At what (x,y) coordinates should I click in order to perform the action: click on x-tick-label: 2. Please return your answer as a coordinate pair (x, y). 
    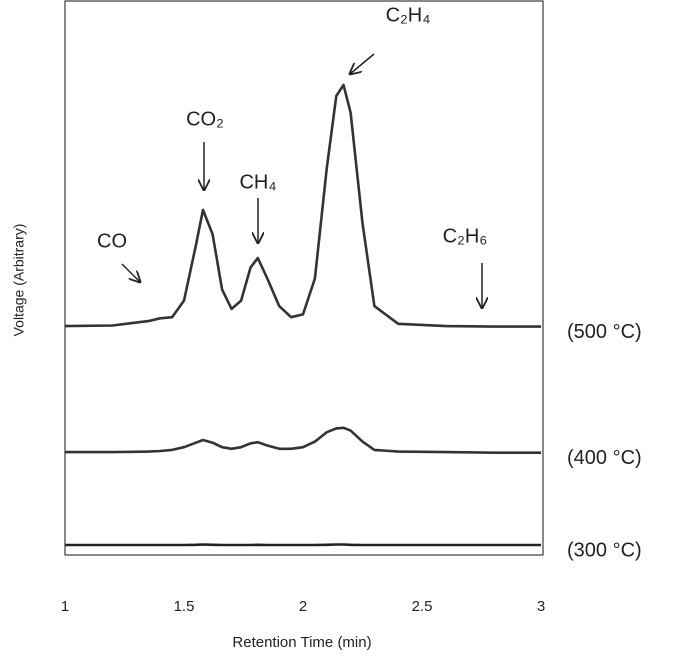
    Looking at the image, I should click on (303, 606).